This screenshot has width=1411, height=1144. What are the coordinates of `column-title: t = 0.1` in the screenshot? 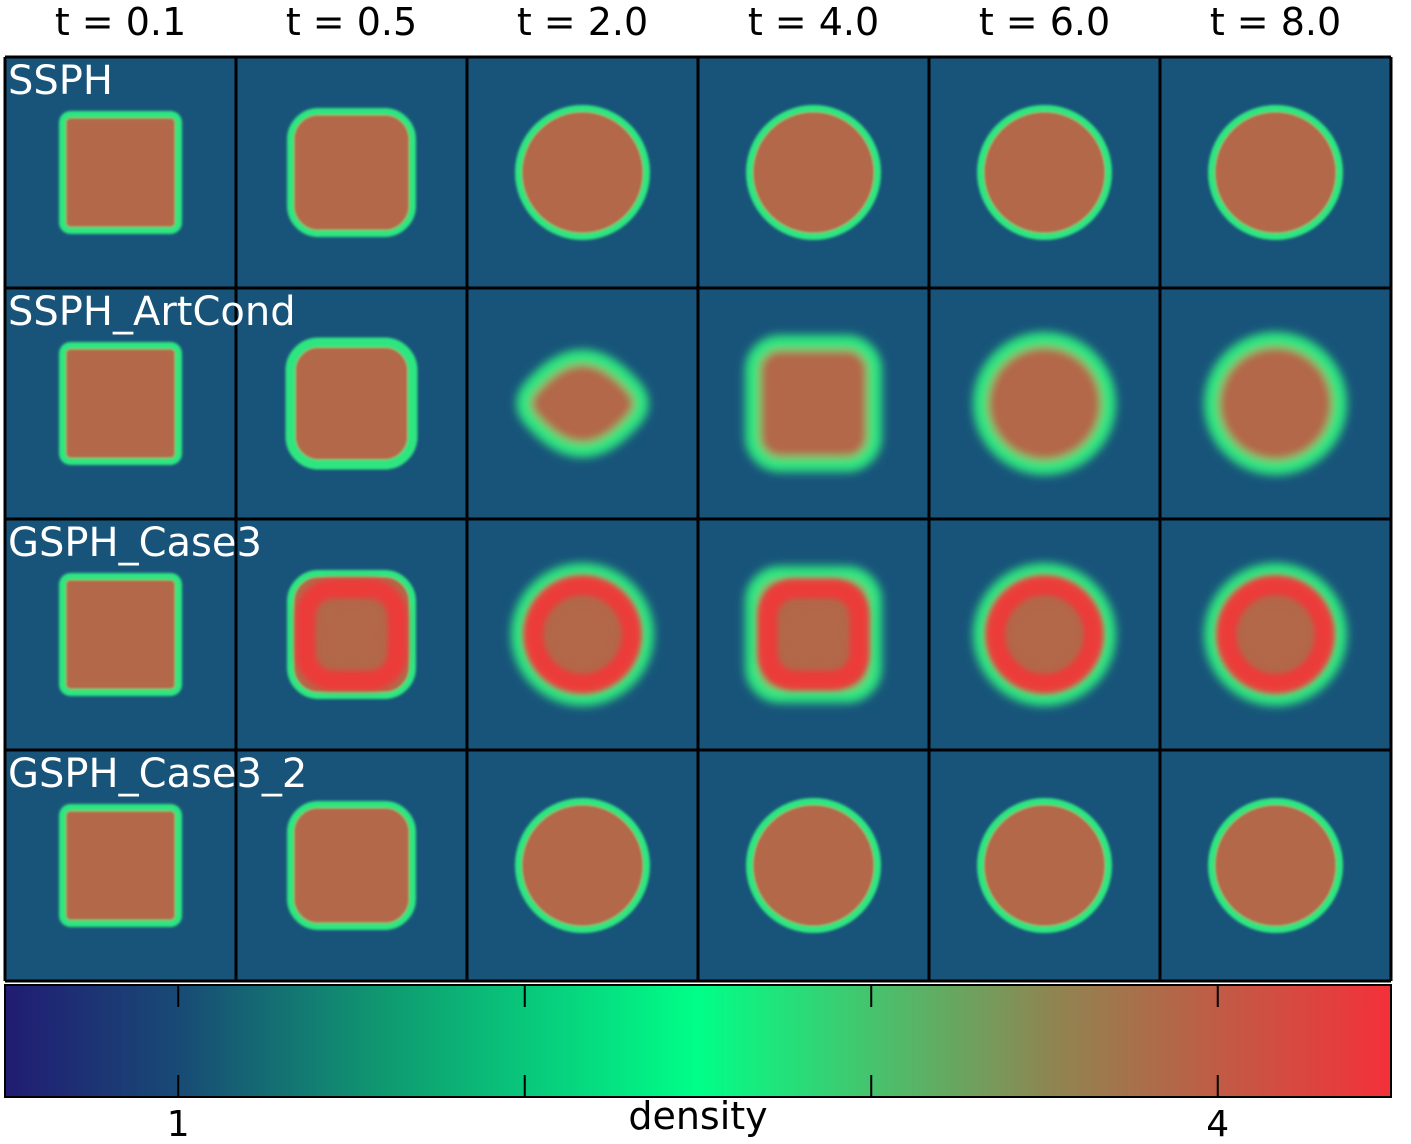 It's located at (120, 22).